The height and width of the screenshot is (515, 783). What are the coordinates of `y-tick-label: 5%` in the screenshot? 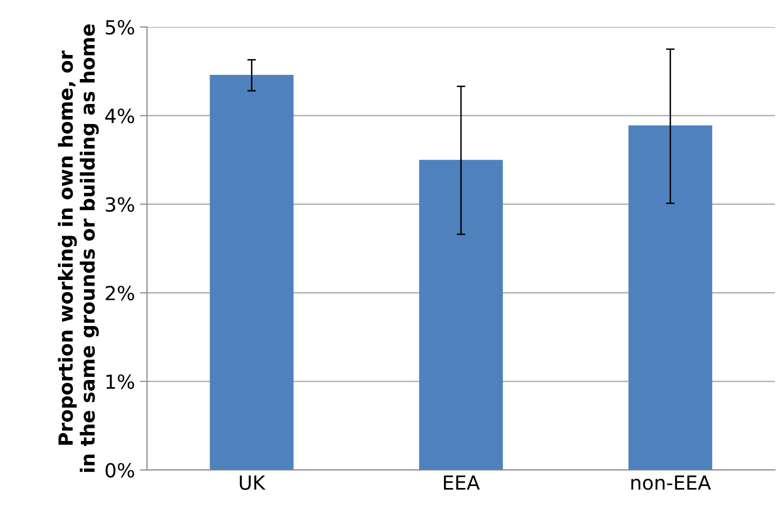 It's located at (120, 27).